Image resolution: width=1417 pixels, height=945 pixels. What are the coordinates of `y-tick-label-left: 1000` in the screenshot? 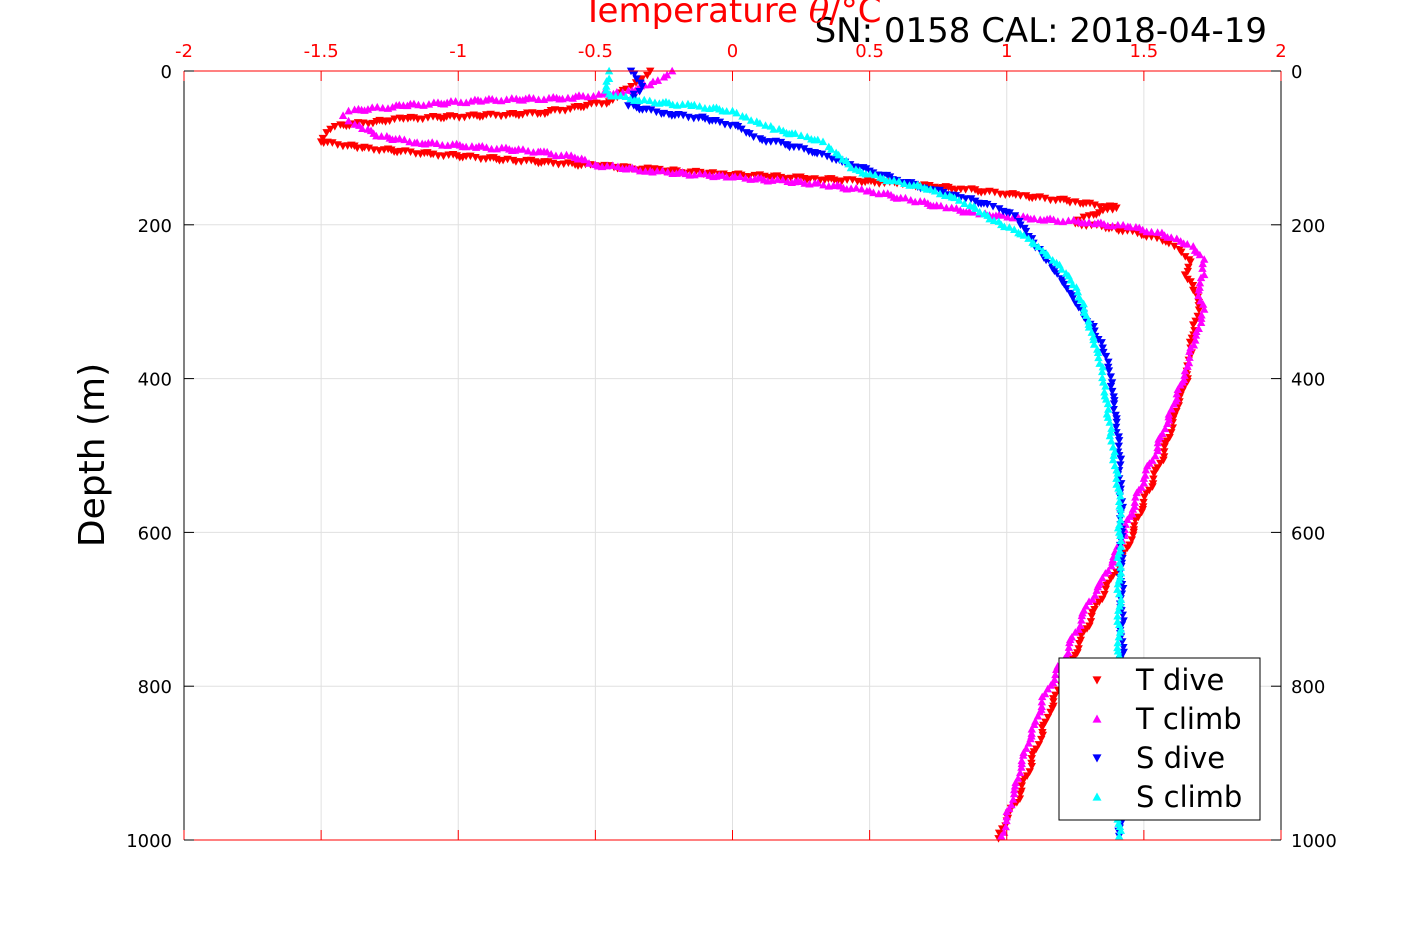 It's located at (149, 841).